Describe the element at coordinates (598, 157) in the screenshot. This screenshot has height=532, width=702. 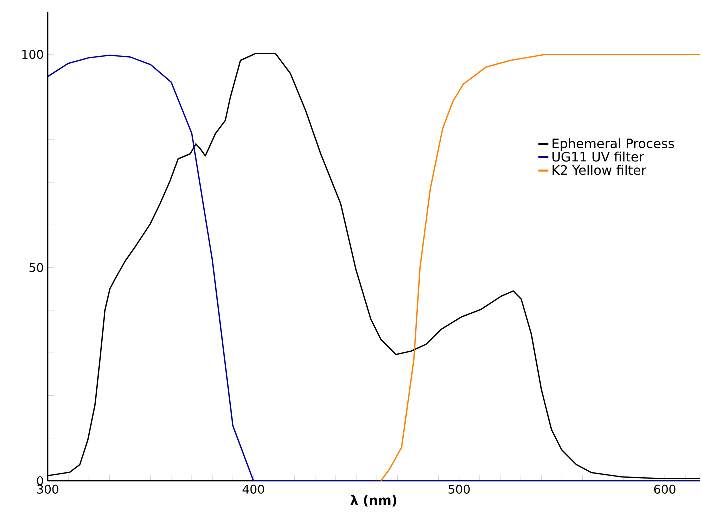
I see `legend-label: UG11 UV filter` at that location.